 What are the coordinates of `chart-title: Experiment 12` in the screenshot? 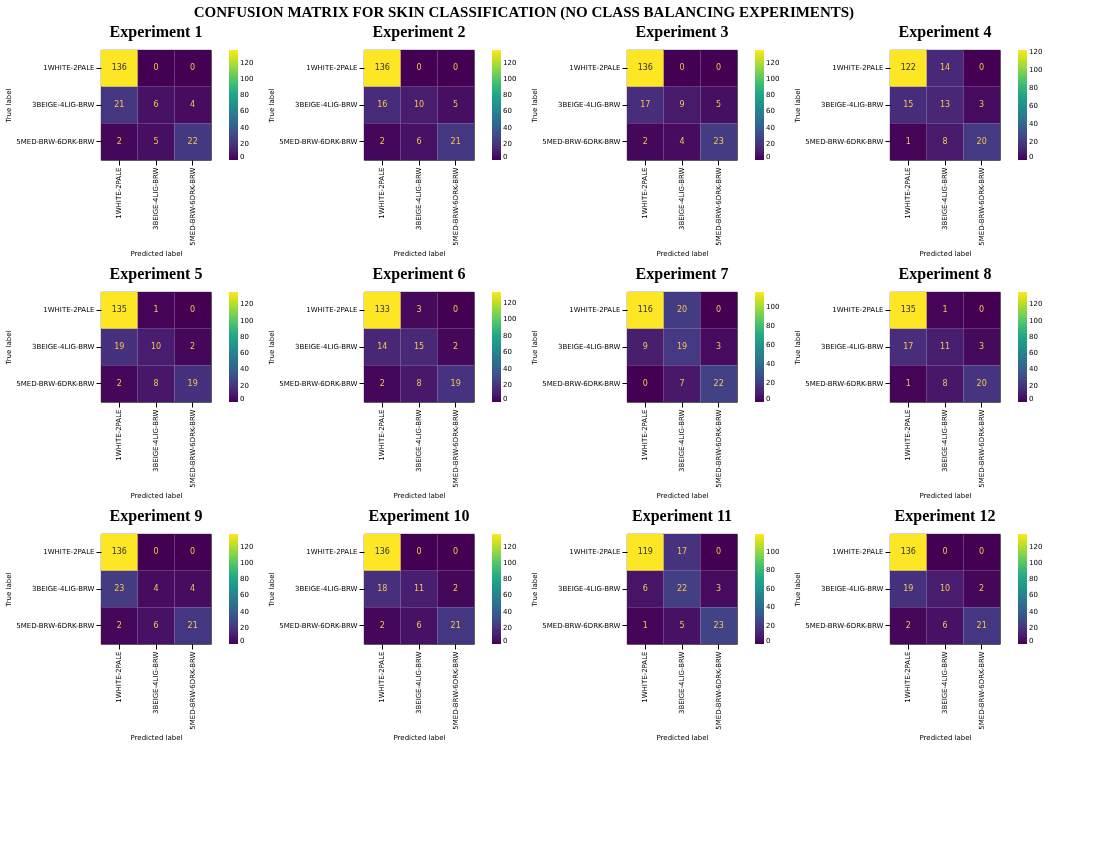 It's located at (945, 516).